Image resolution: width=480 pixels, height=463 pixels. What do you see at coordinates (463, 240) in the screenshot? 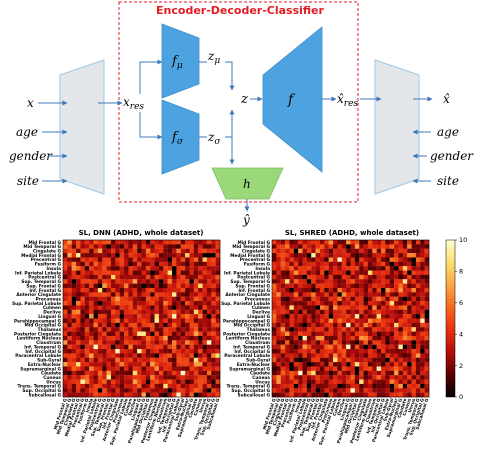
I see `colorbar-tick-label: 10` at bounding box center [463, 240].